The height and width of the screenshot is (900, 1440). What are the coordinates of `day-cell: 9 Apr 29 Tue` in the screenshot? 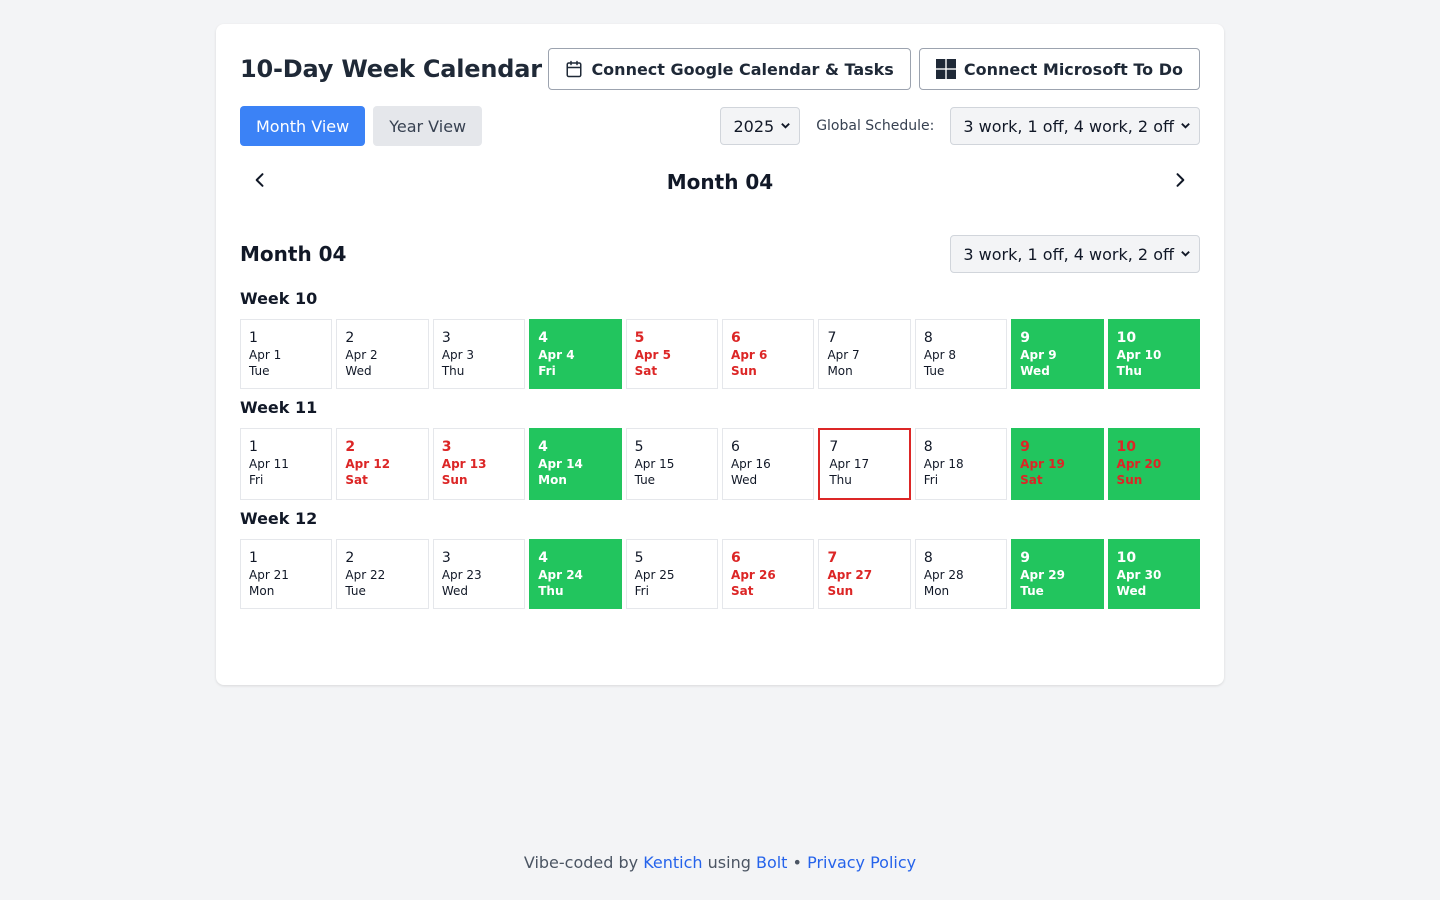 It's located at (1057, 574).